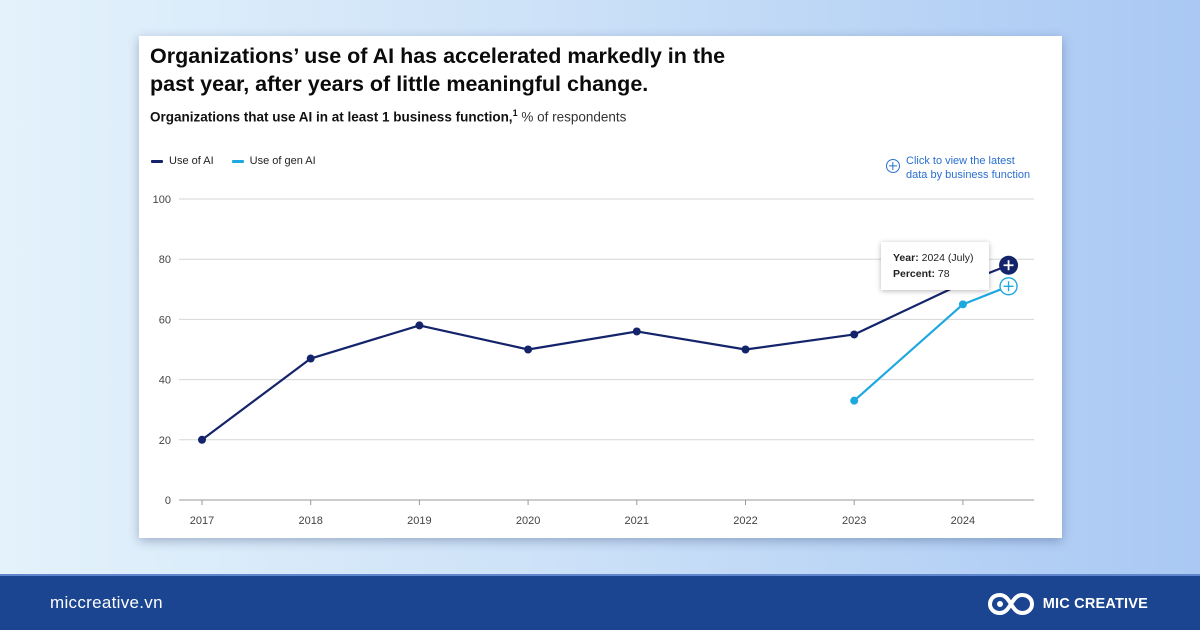 The image size is (1200, 630). What do you see at coordinates (202, 521) in the screenshot?
I see `x-tick-label-2017: 2017` at bounding box center [202, 521].